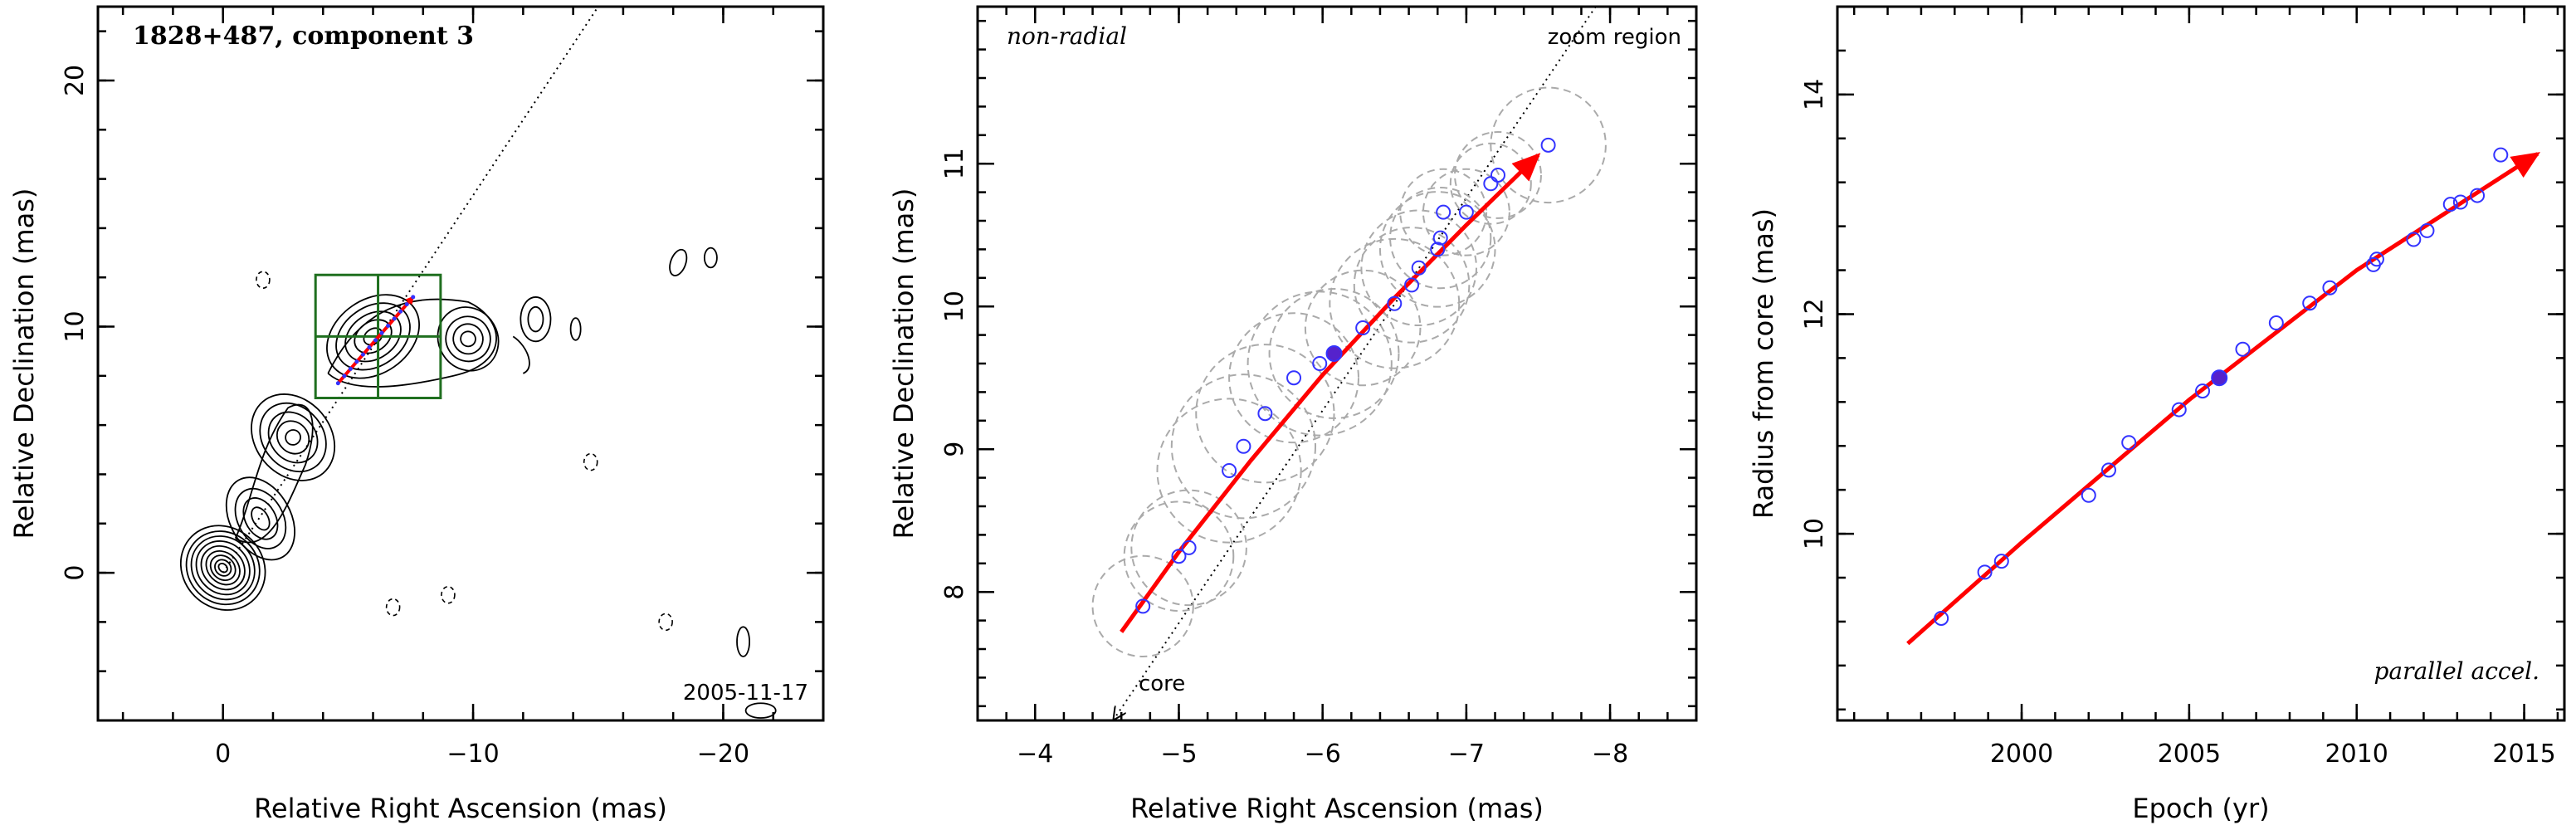 The width and height of the screenshot is (2576, 830). What do you see at coordinates (76, 573) in the screenshot?
I see `y-tick-label: 0` at bounding box center [76, 573].